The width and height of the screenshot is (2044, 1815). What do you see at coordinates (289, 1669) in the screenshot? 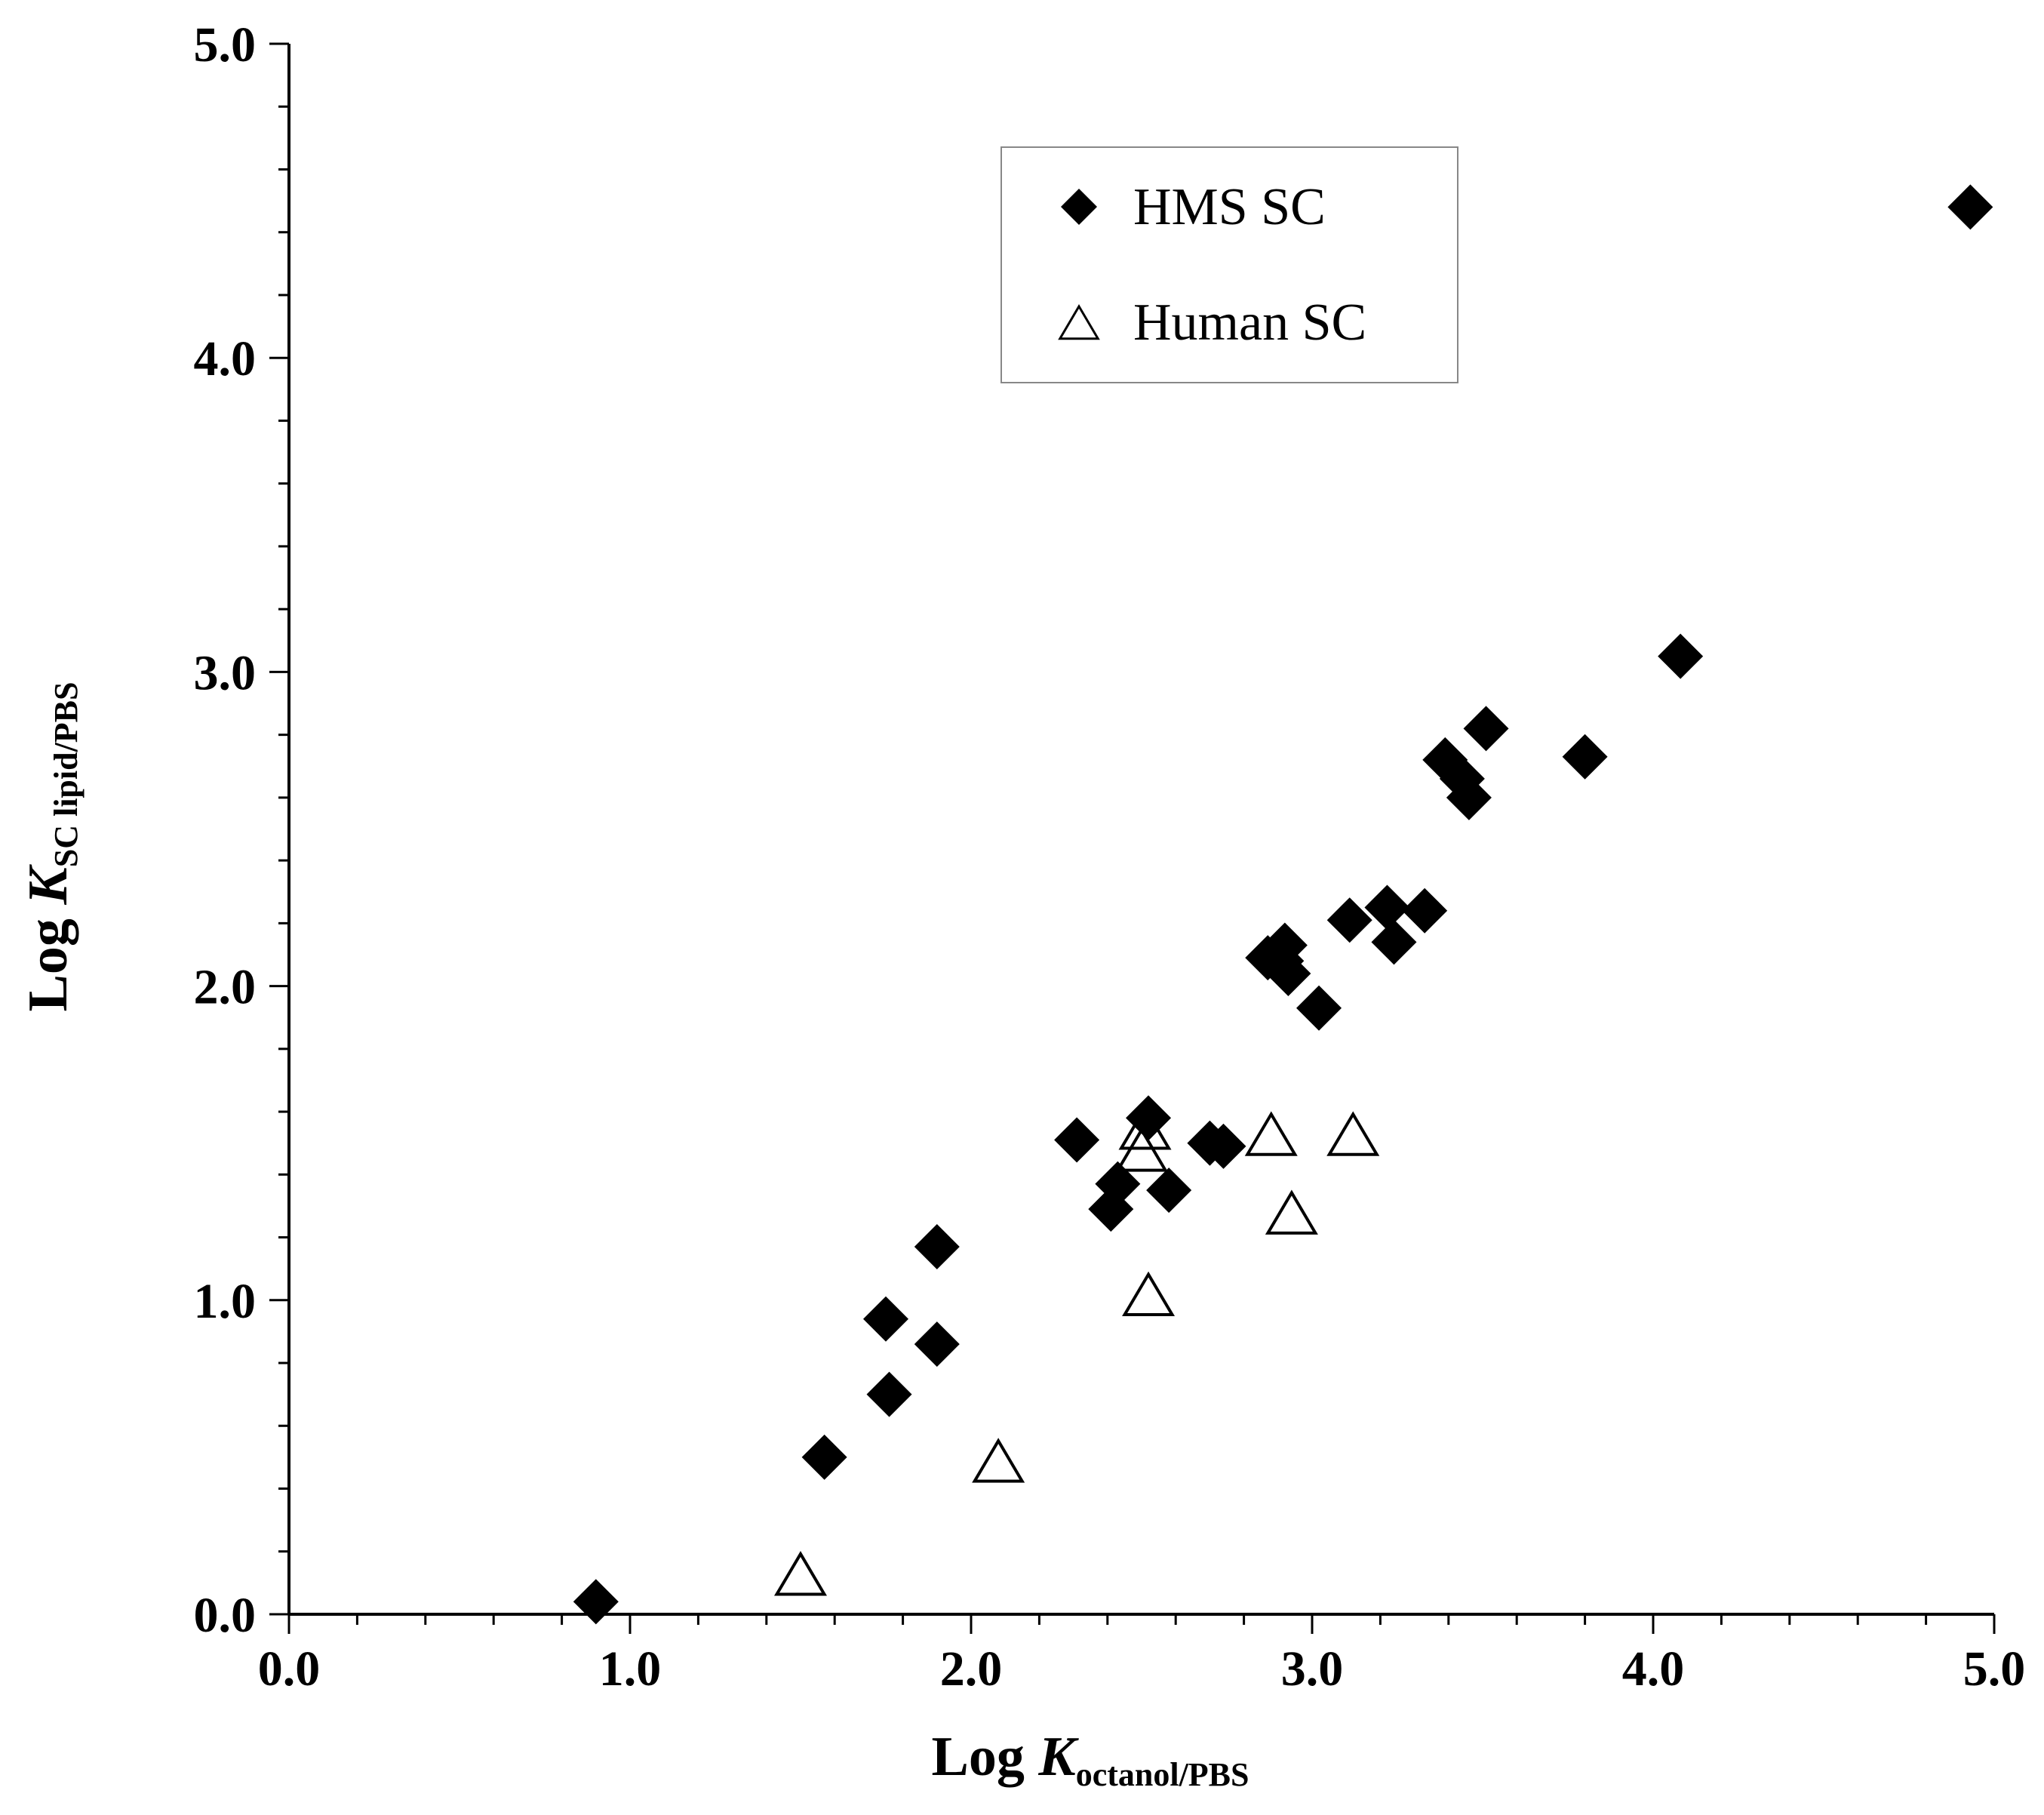
I see `x-tick-label: 0.0` at bounding box center [289, 1669].